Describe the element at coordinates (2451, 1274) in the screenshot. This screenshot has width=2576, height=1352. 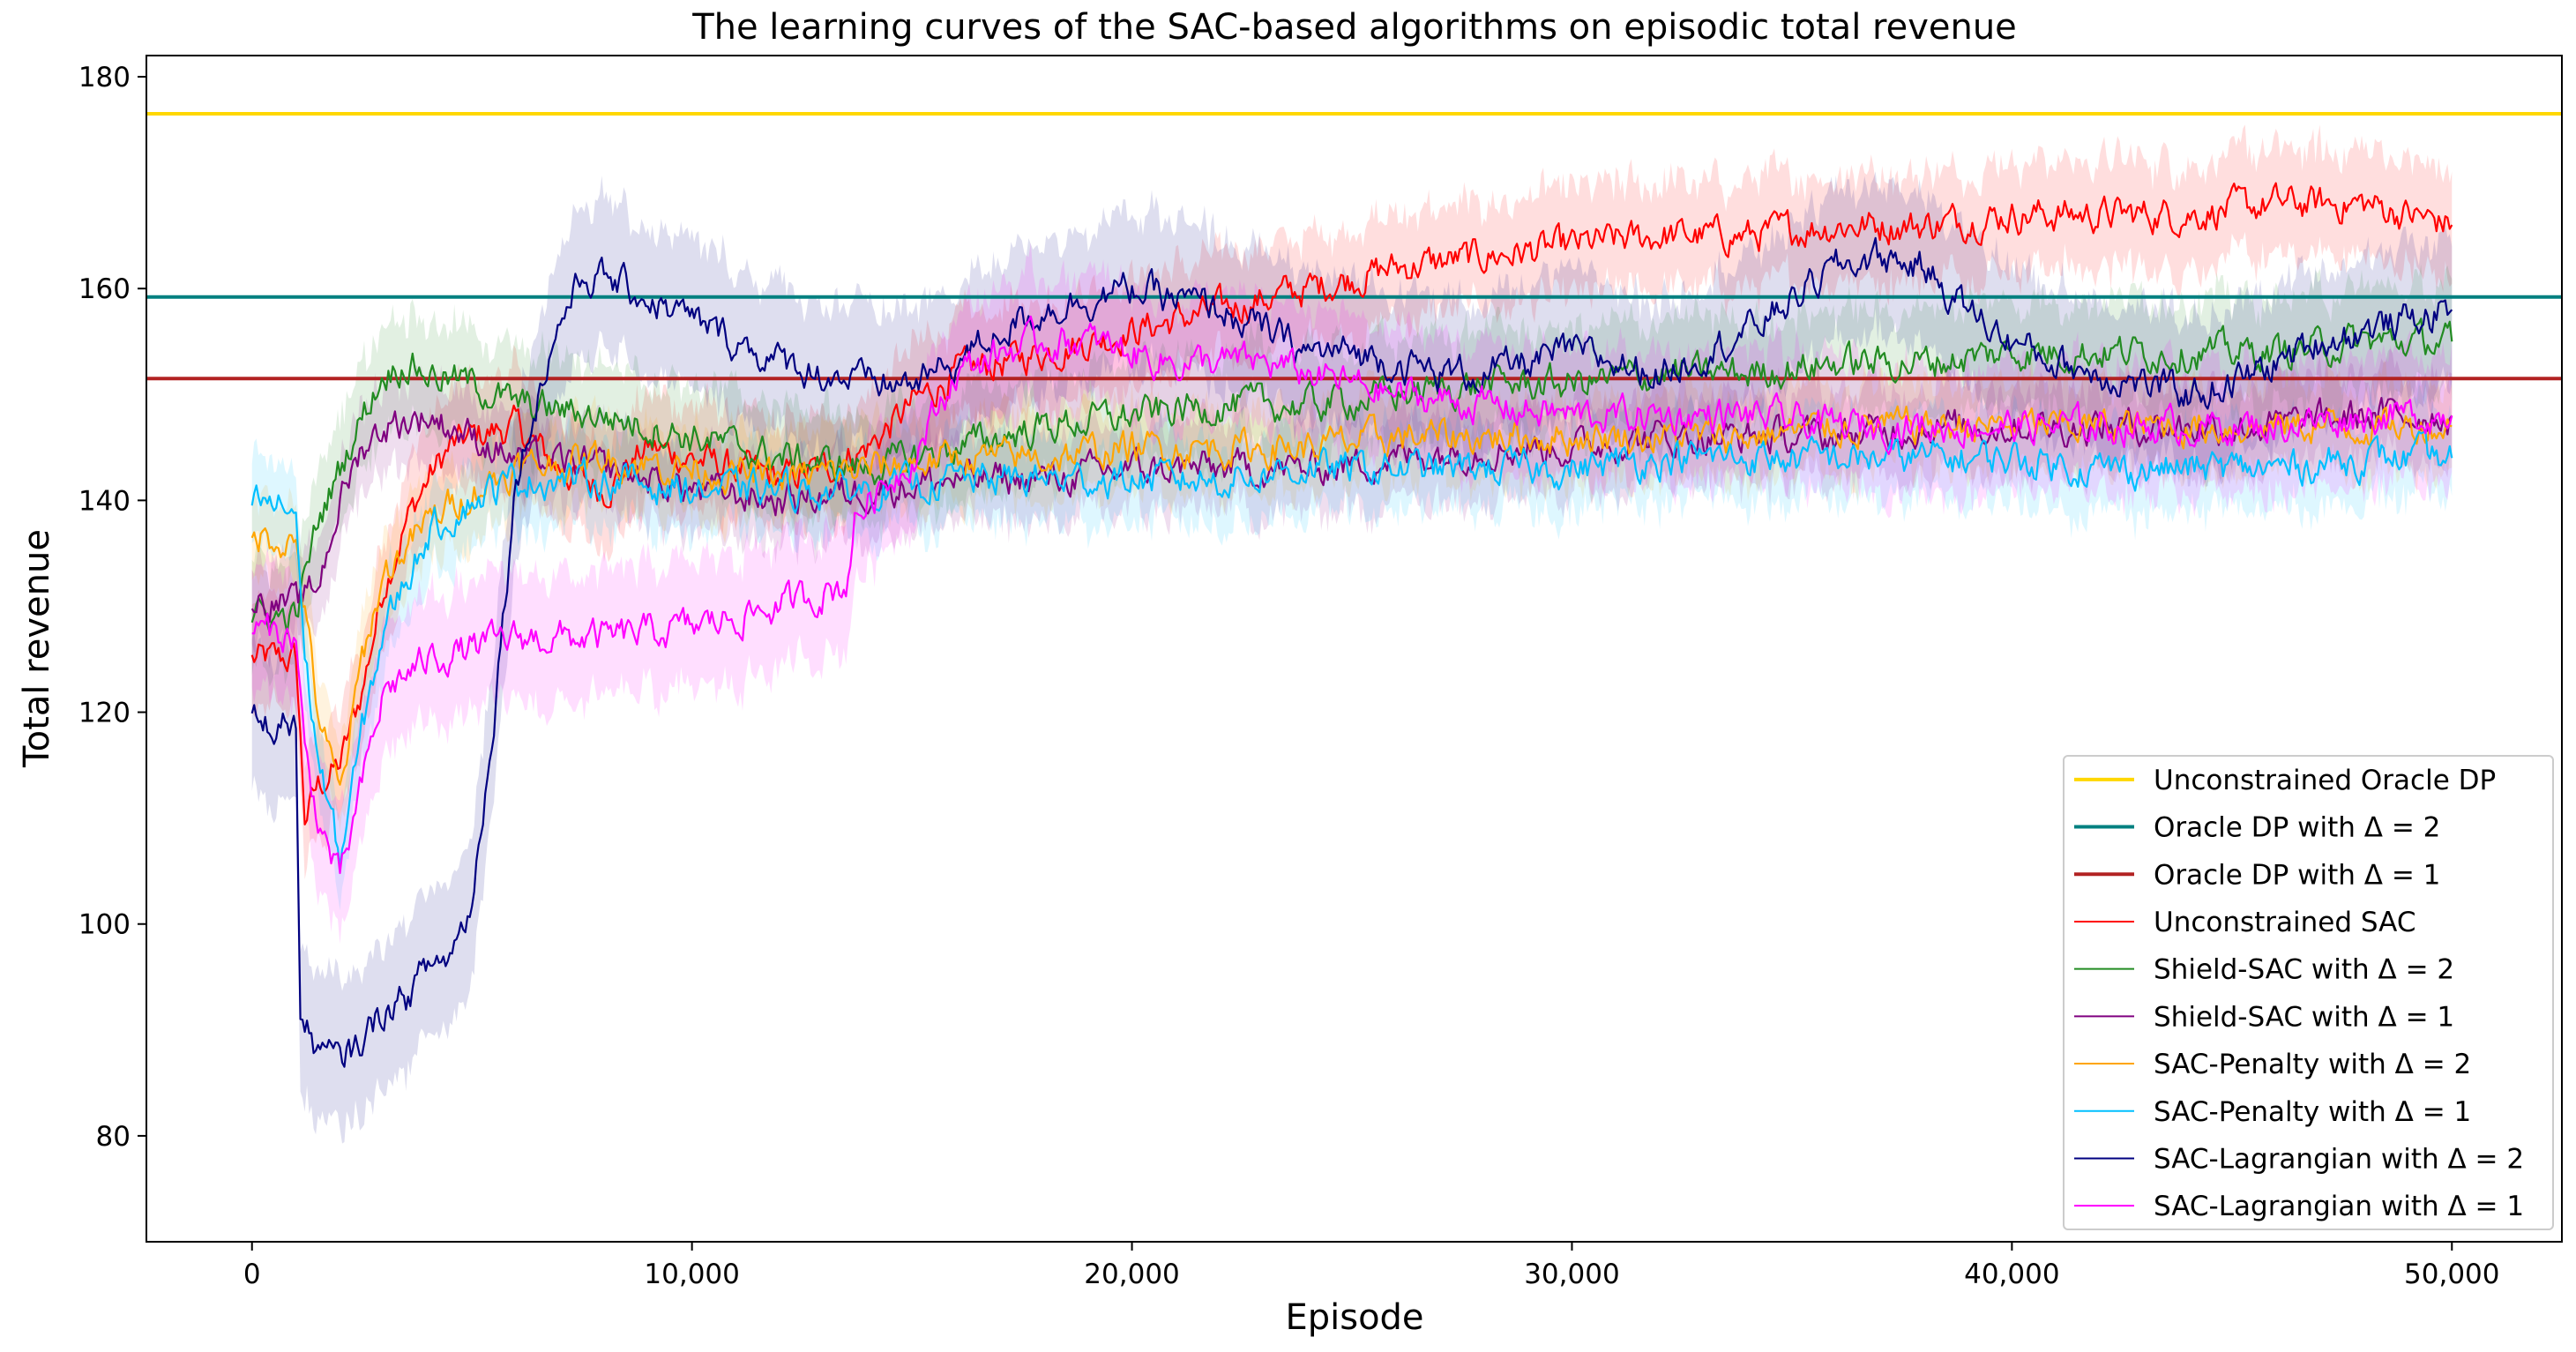
I see `x-tick-label: 50,000` at that location.